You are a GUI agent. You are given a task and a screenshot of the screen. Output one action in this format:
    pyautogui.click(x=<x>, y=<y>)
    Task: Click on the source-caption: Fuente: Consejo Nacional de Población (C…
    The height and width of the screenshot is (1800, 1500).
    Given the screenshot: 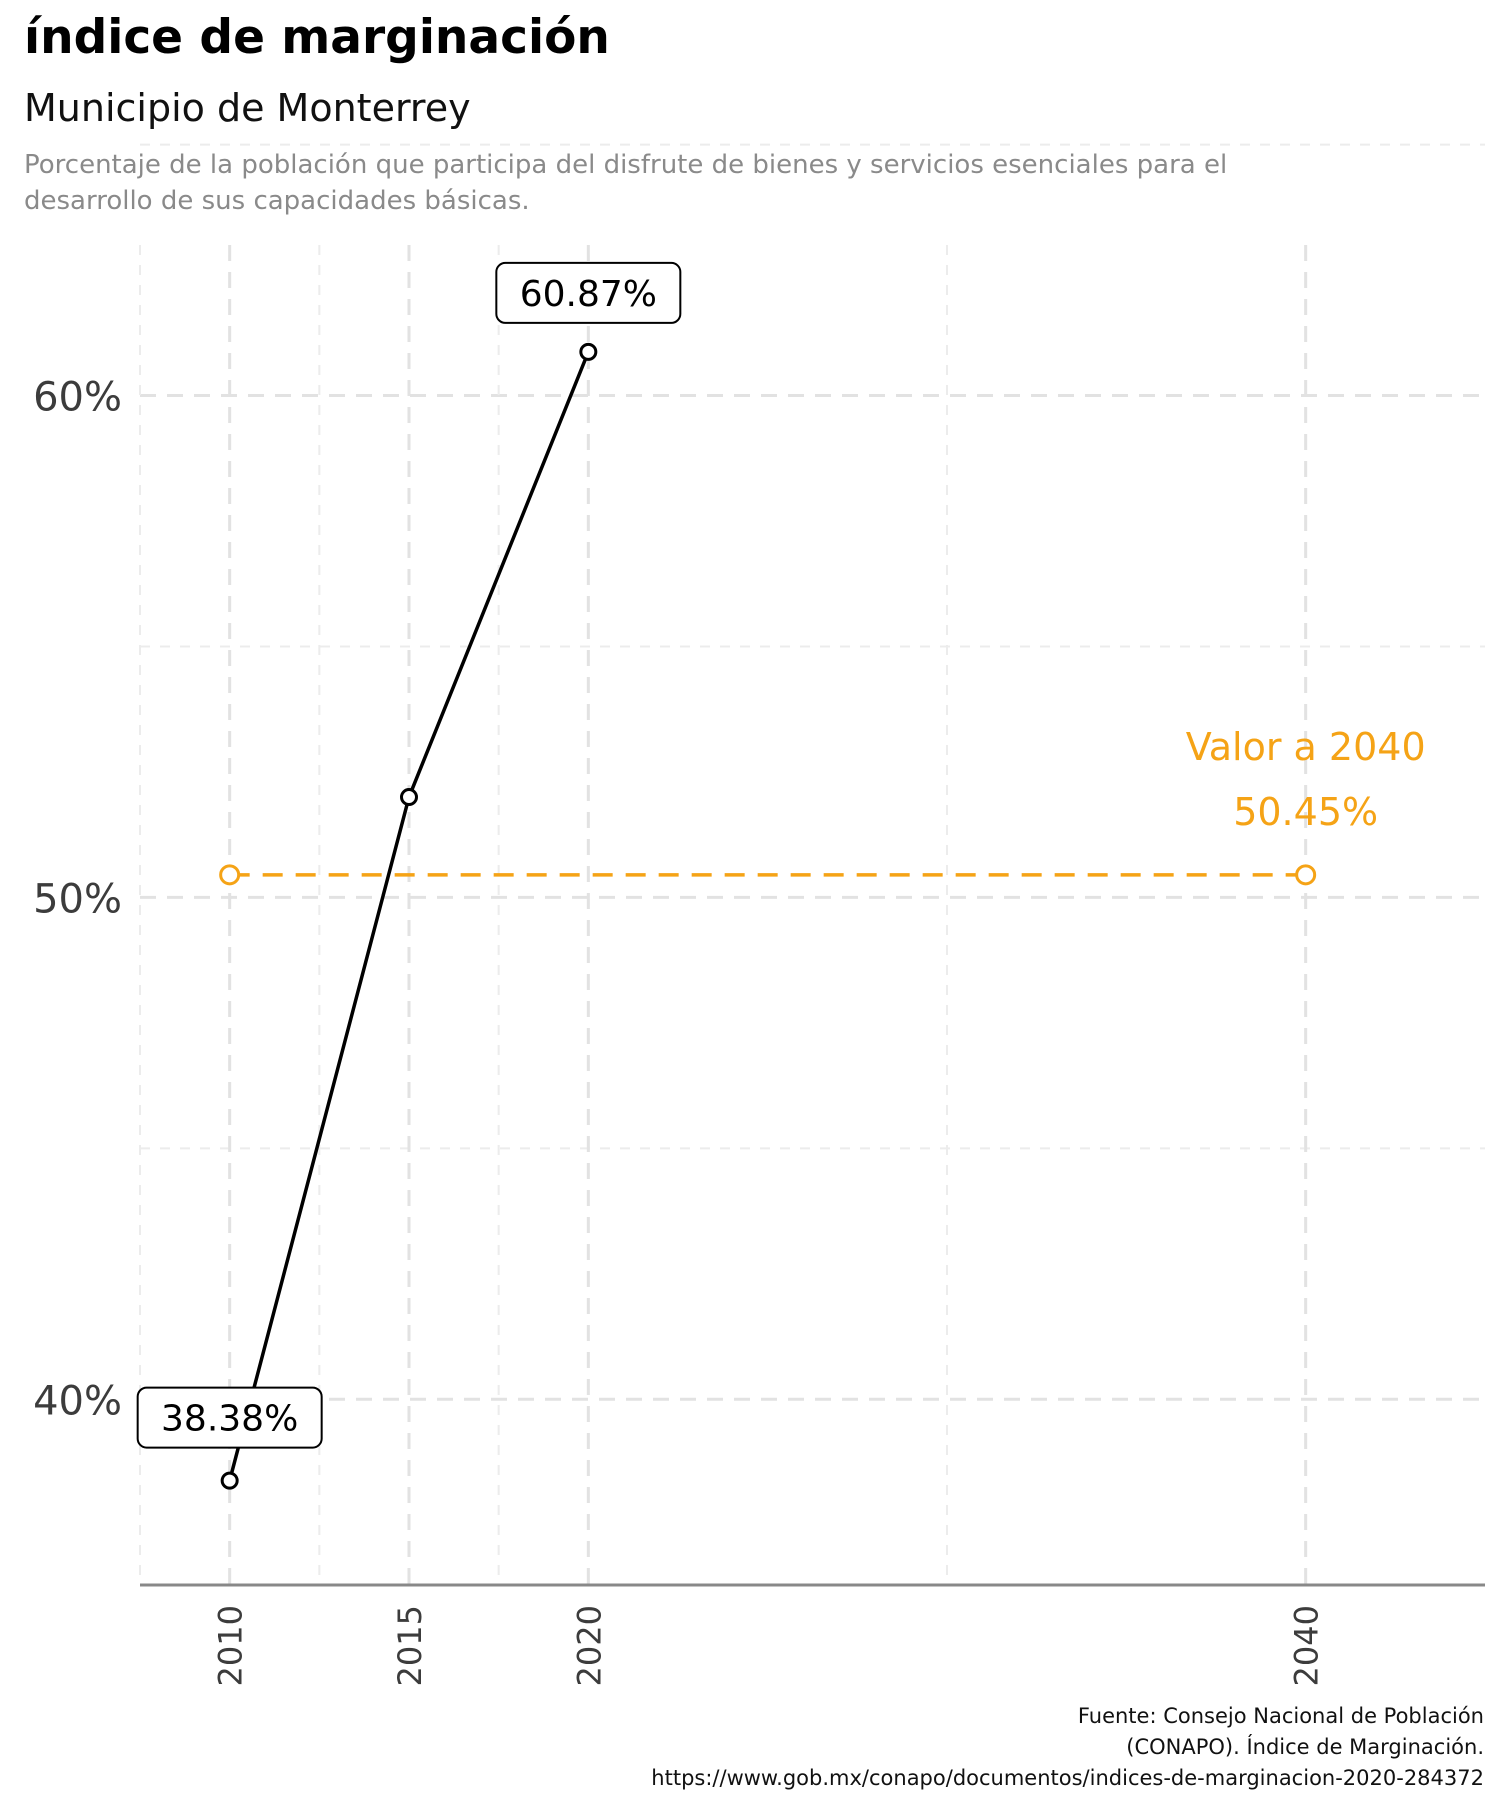 What is the action you would take?
    pyautogui.click(x=1014, y=1747)
    